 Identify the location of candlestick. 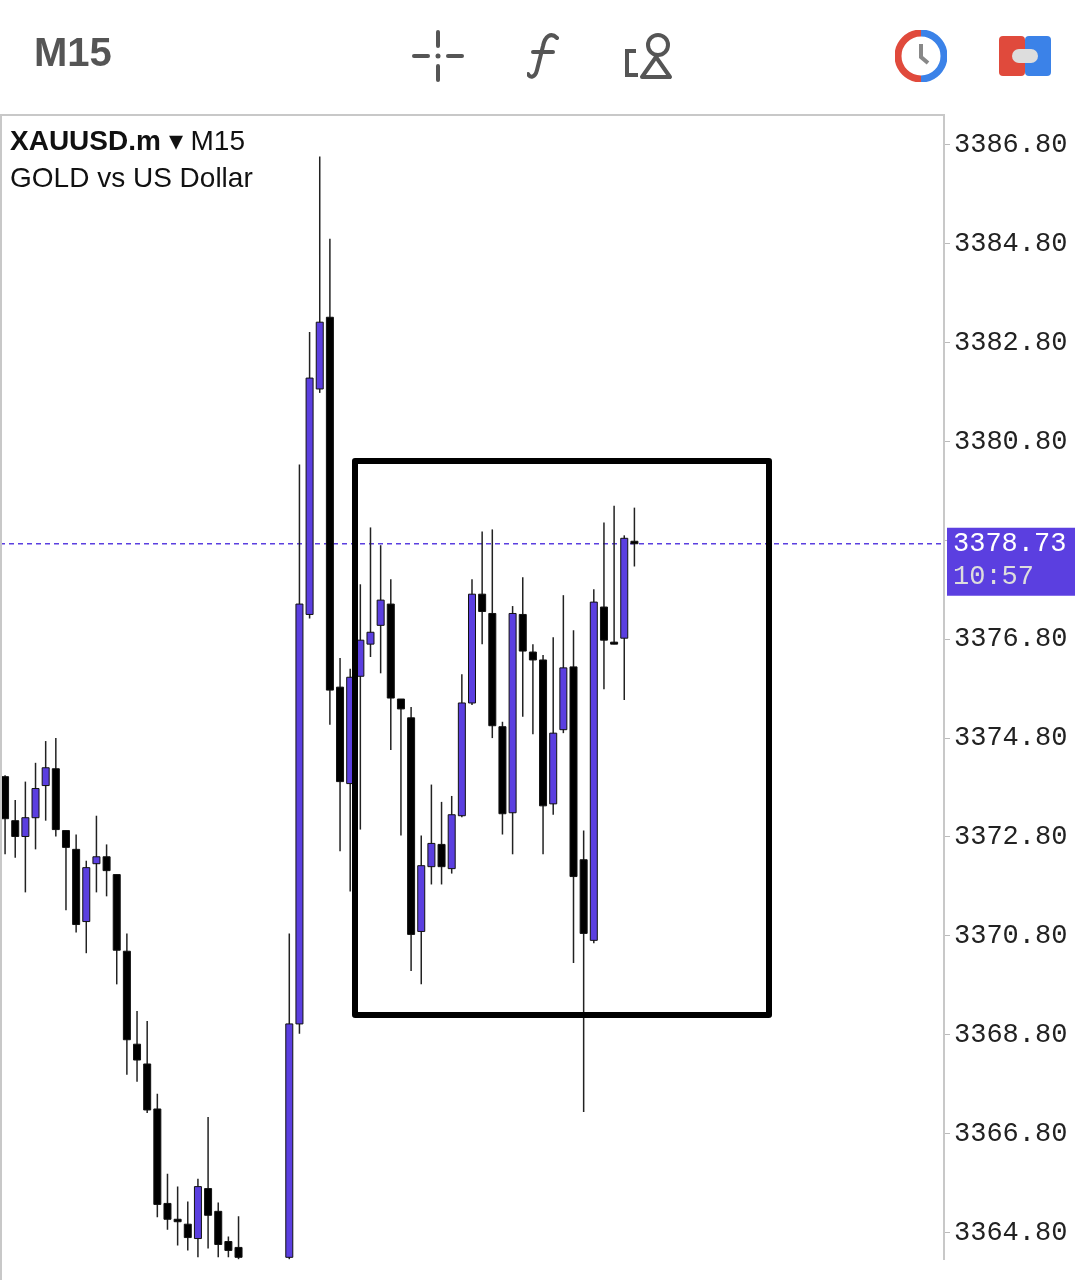
(65, 870).